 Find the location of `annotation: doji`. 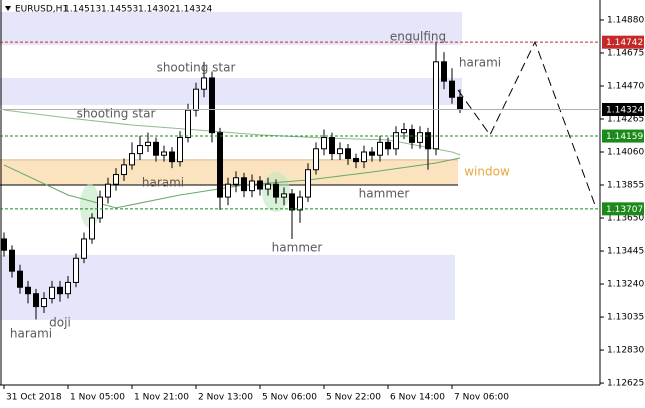

annotation: doji is located at coordinates (60, 323).